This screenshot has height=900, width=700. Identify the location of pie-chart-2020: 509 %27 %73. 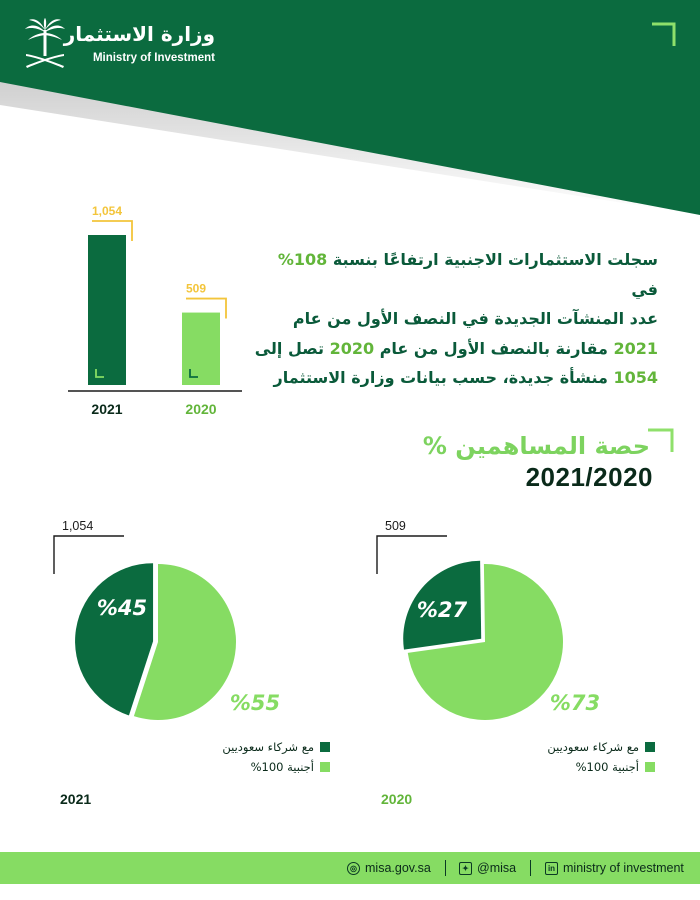
(488, 619).